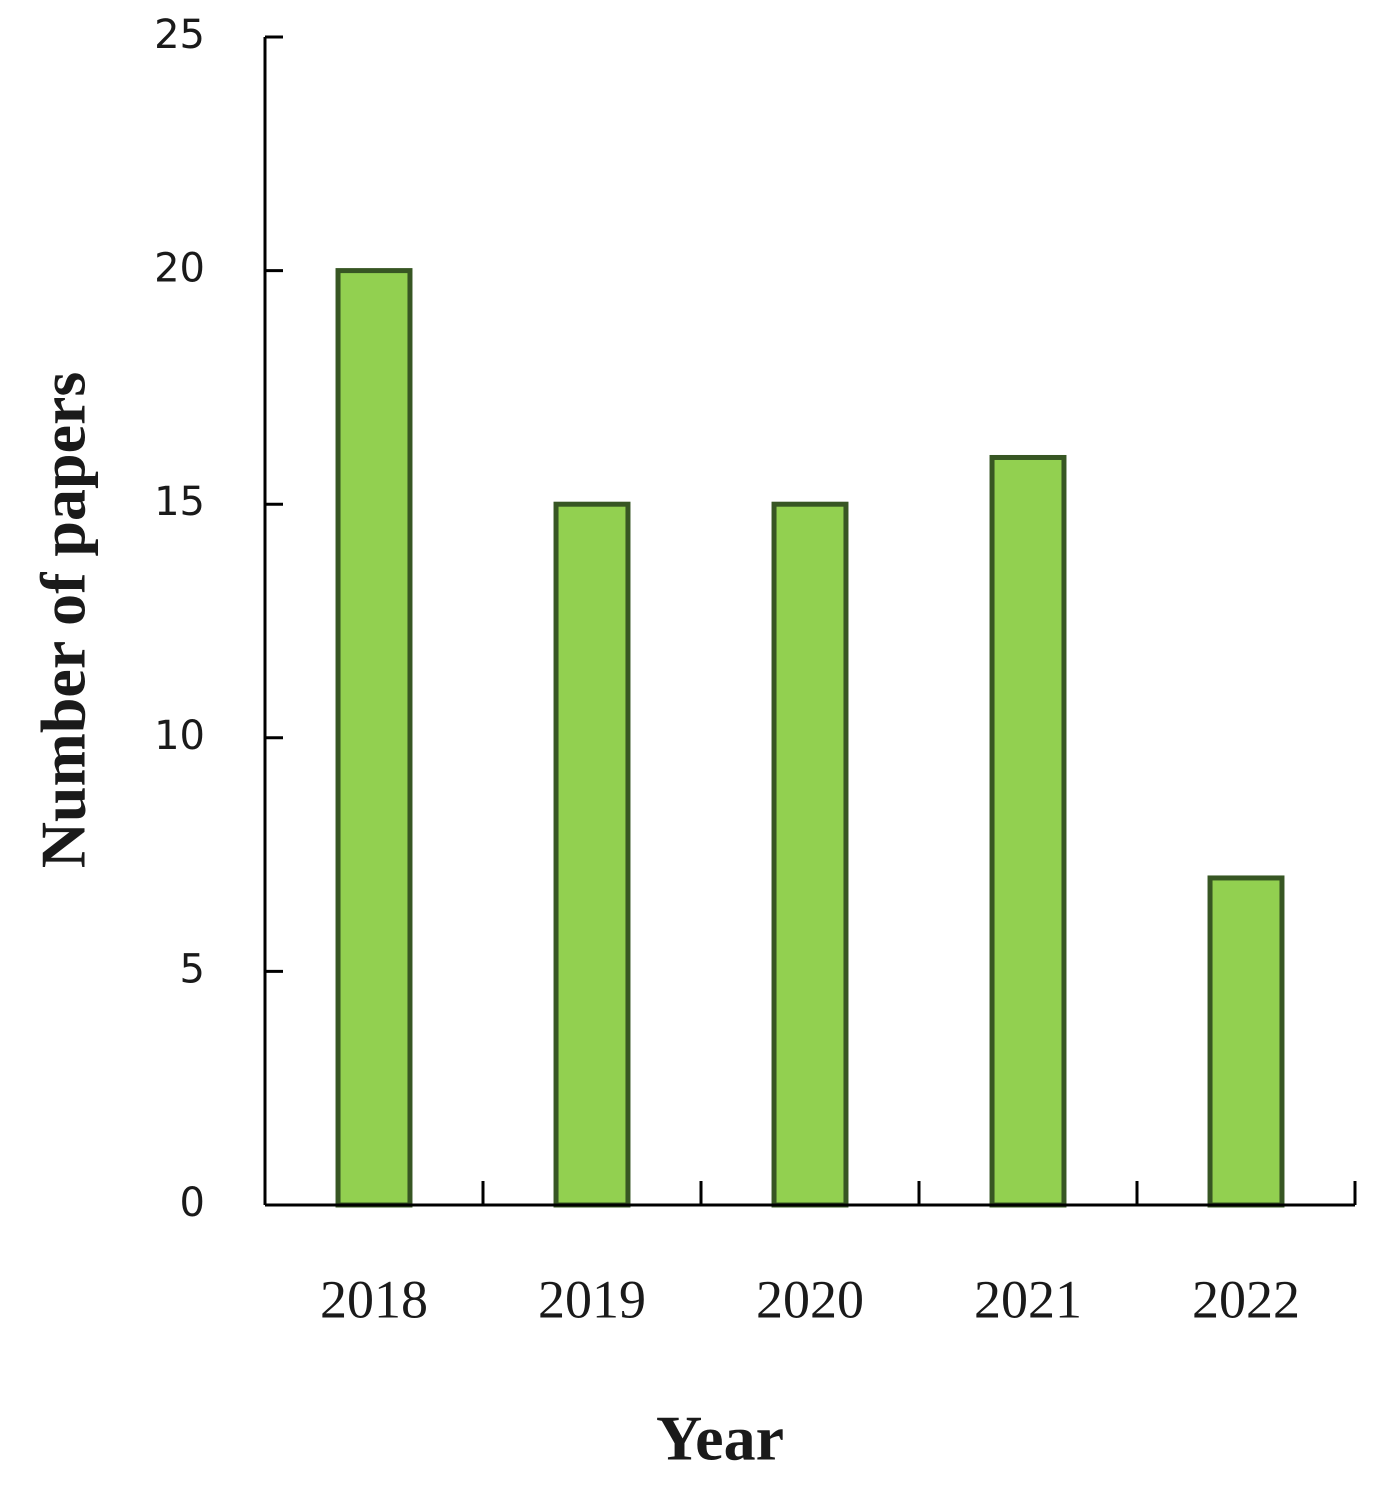 This screenshot has height=1491, width=1379. Describe the element at coordinates (179, 736) in the screenshot. I see `y-tick-label: 10` at that location.